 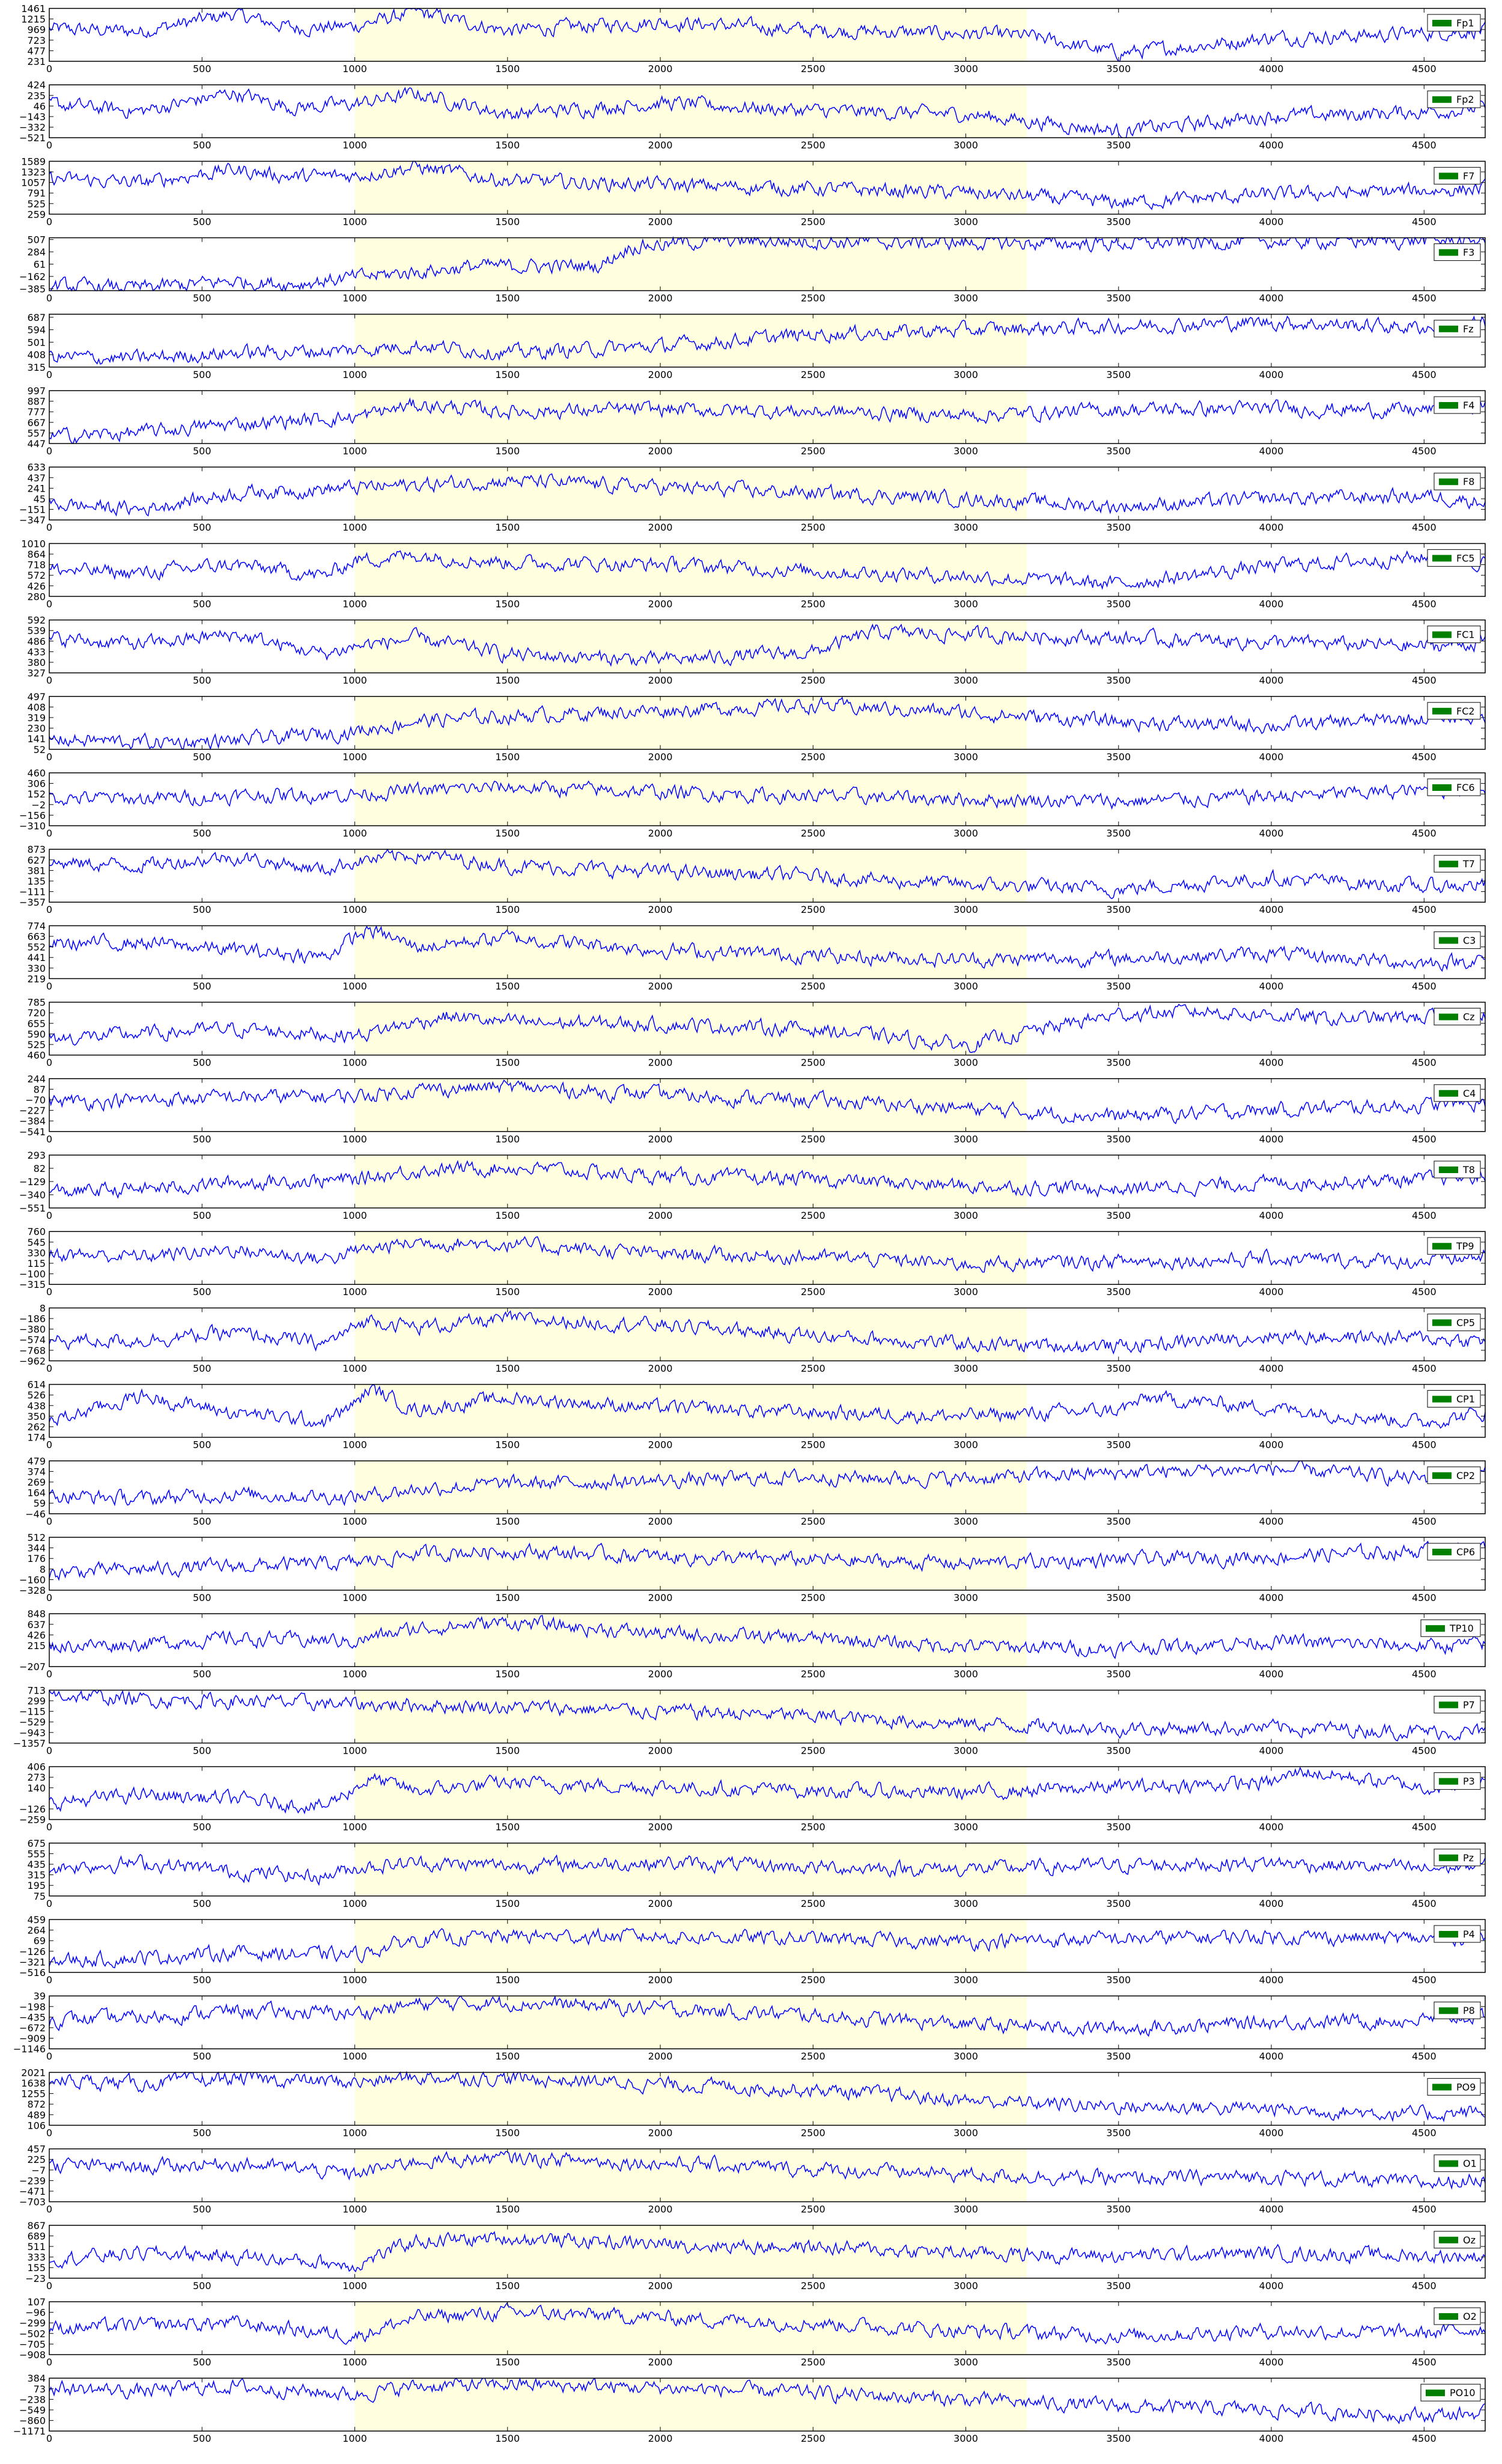 I want to click on legend-label: Oz, so click(x=1469, y=2240).